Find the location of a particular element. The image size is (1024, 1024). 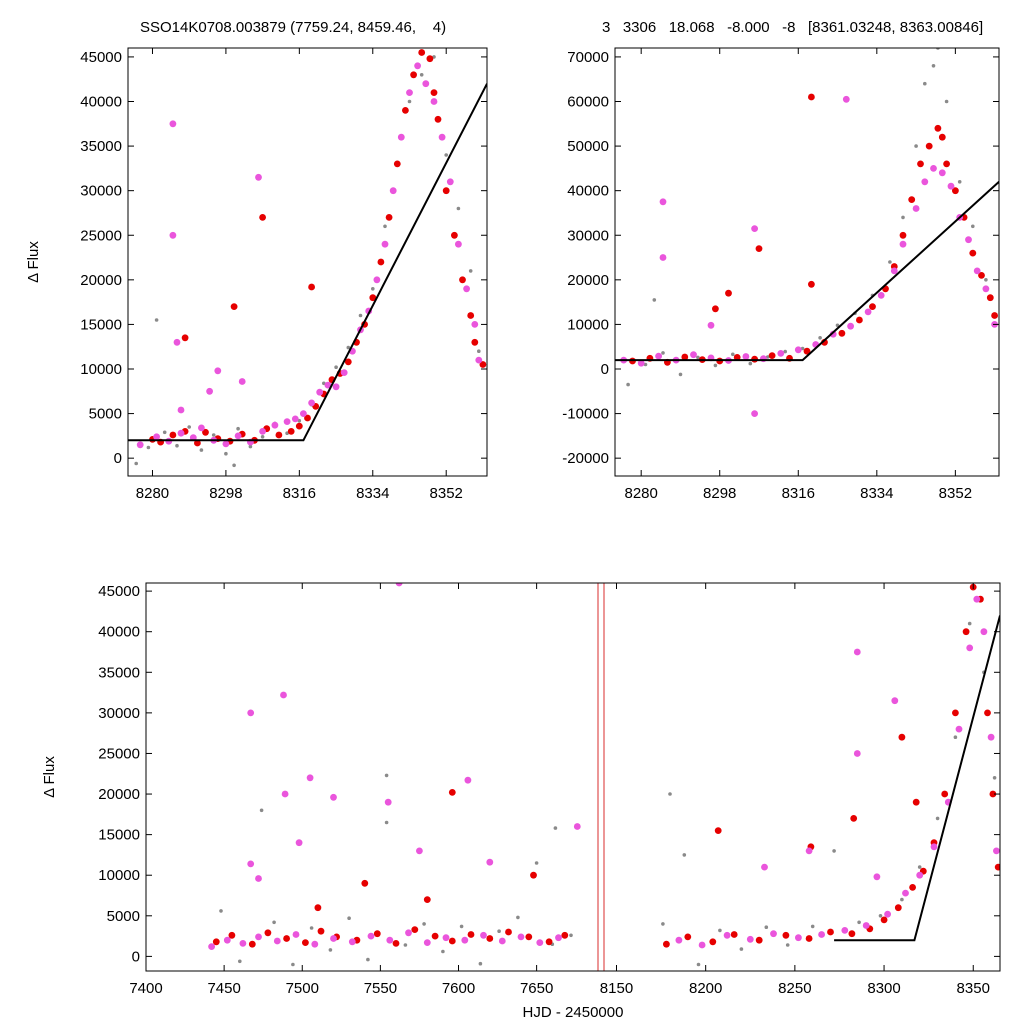

x-tick-label: 7600 is located at coordinates (458, 988).